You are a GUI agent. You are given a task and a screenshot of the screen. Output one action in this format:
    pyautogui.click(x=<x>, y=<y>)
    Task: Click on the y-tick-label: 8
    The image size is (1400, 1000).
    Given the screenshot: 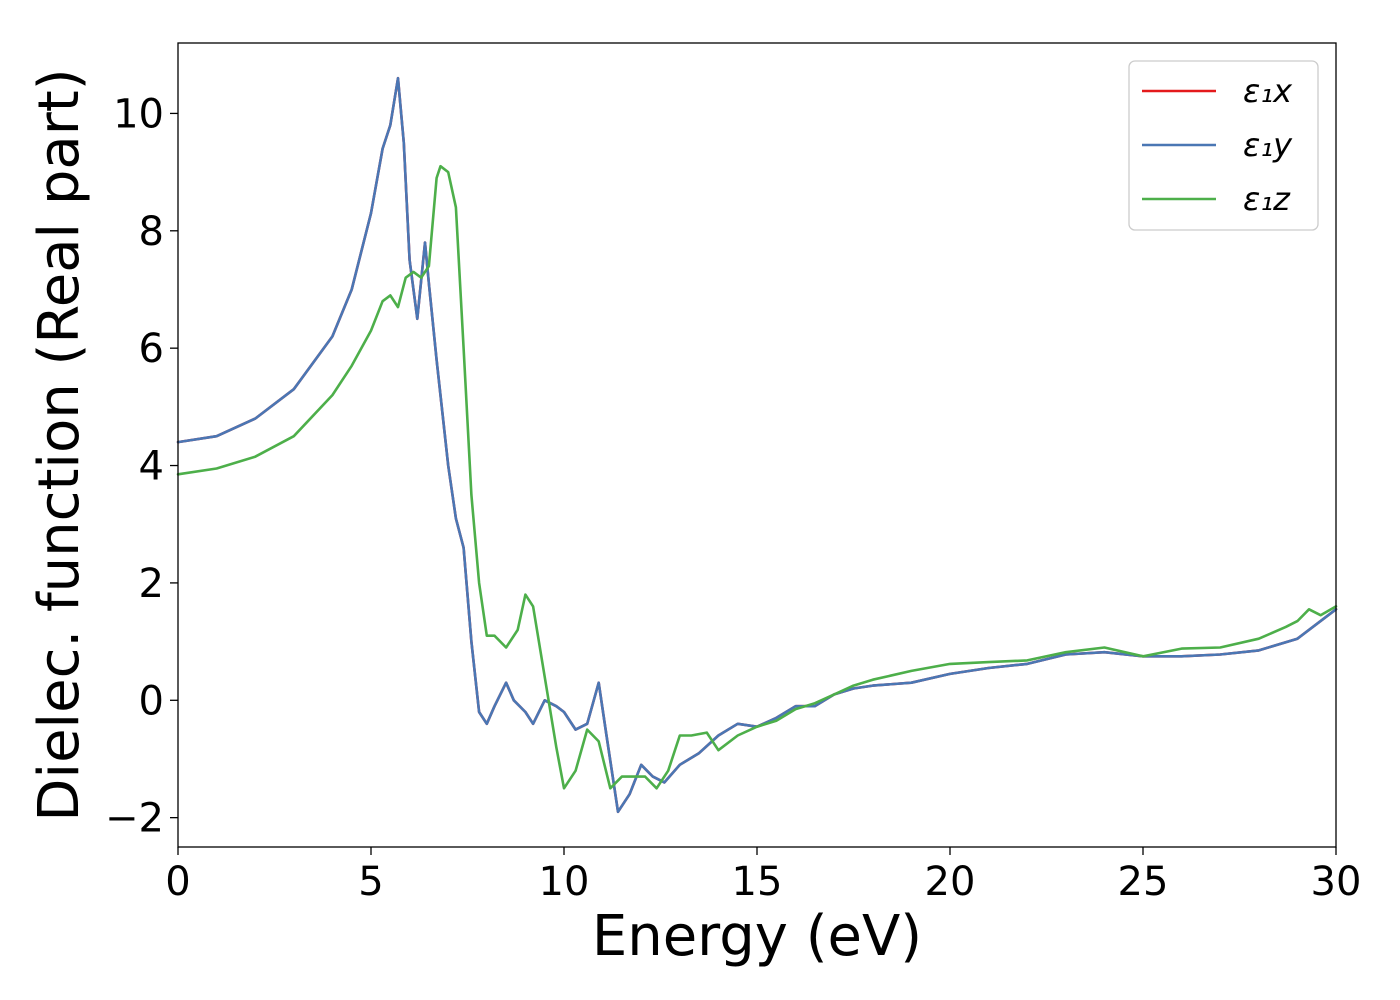 What is the action you would take?
    pyautogui.click(x=151, y=232)
    